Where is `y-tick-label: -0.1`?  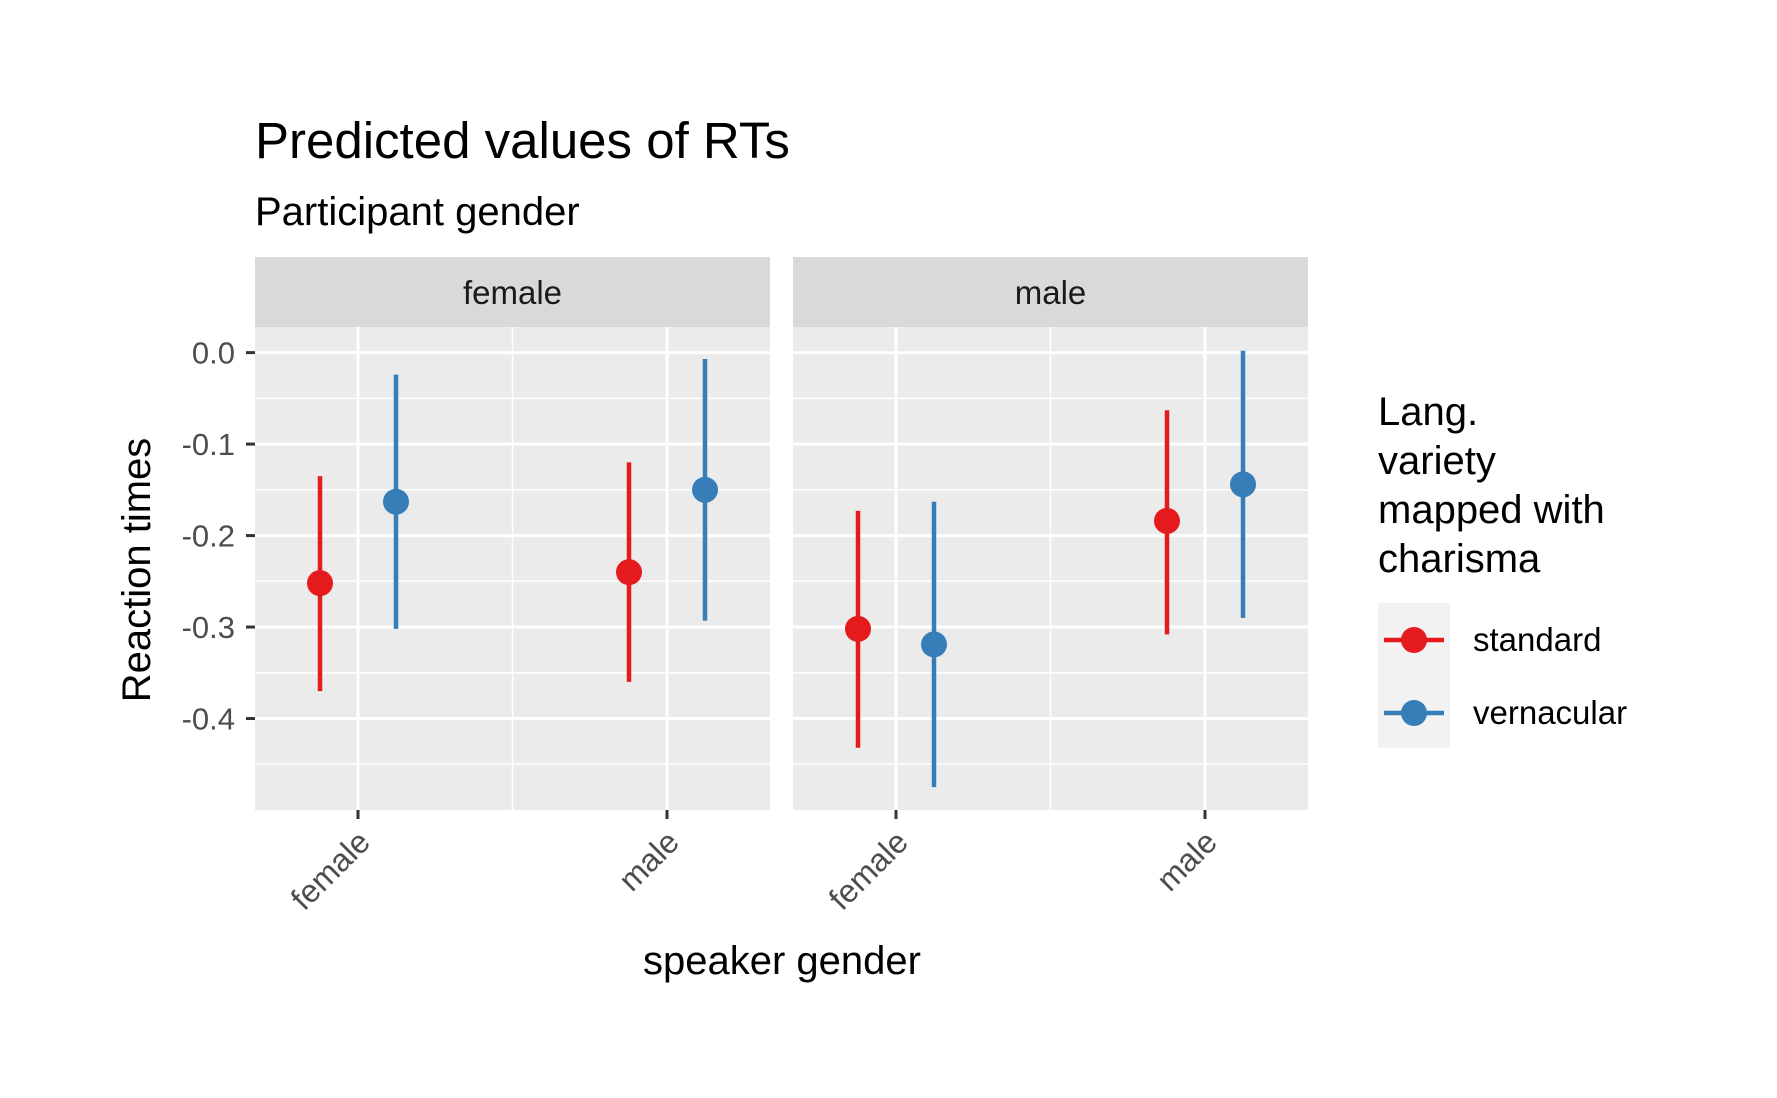
y-tick-label: -0.1 is located at coordinates (208, 444).